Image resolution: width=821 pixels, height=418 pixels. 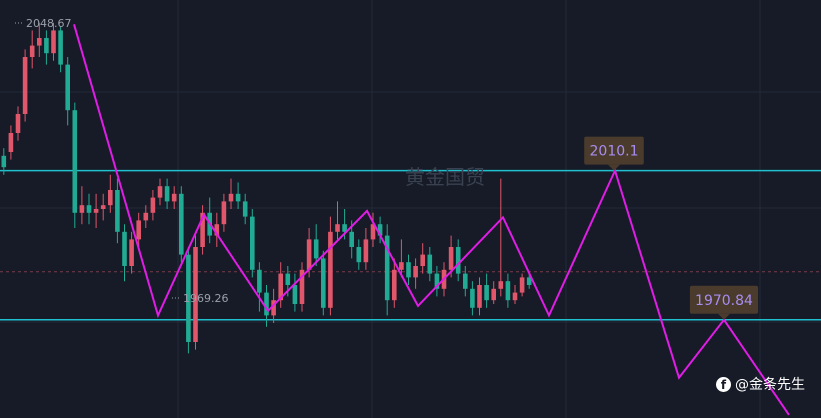 I want to click on footer-handle: @金条先生, so click(x=770, y=385).